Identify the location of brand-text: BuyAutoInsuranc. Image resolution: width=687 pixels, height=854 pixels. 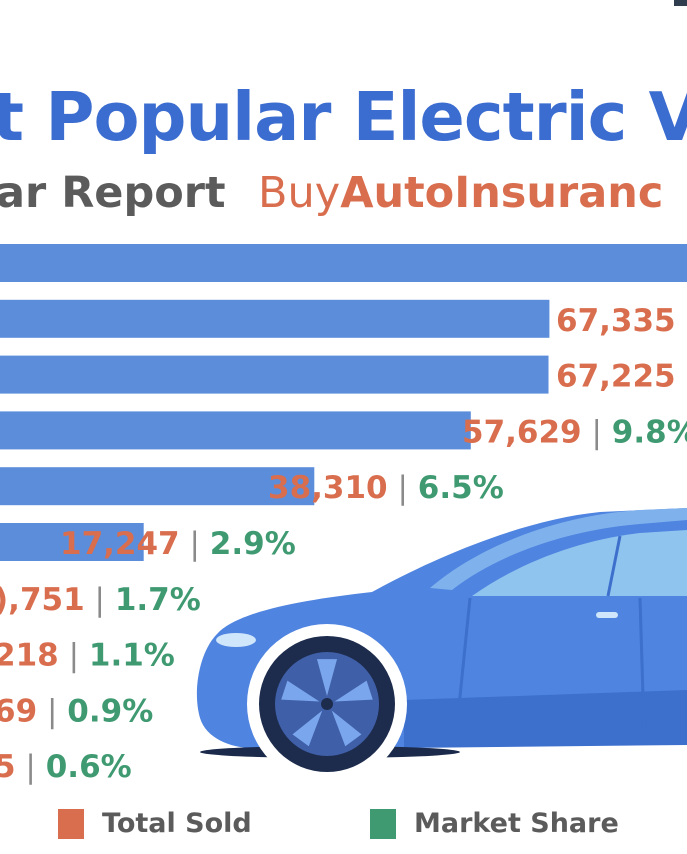
(460, 193).